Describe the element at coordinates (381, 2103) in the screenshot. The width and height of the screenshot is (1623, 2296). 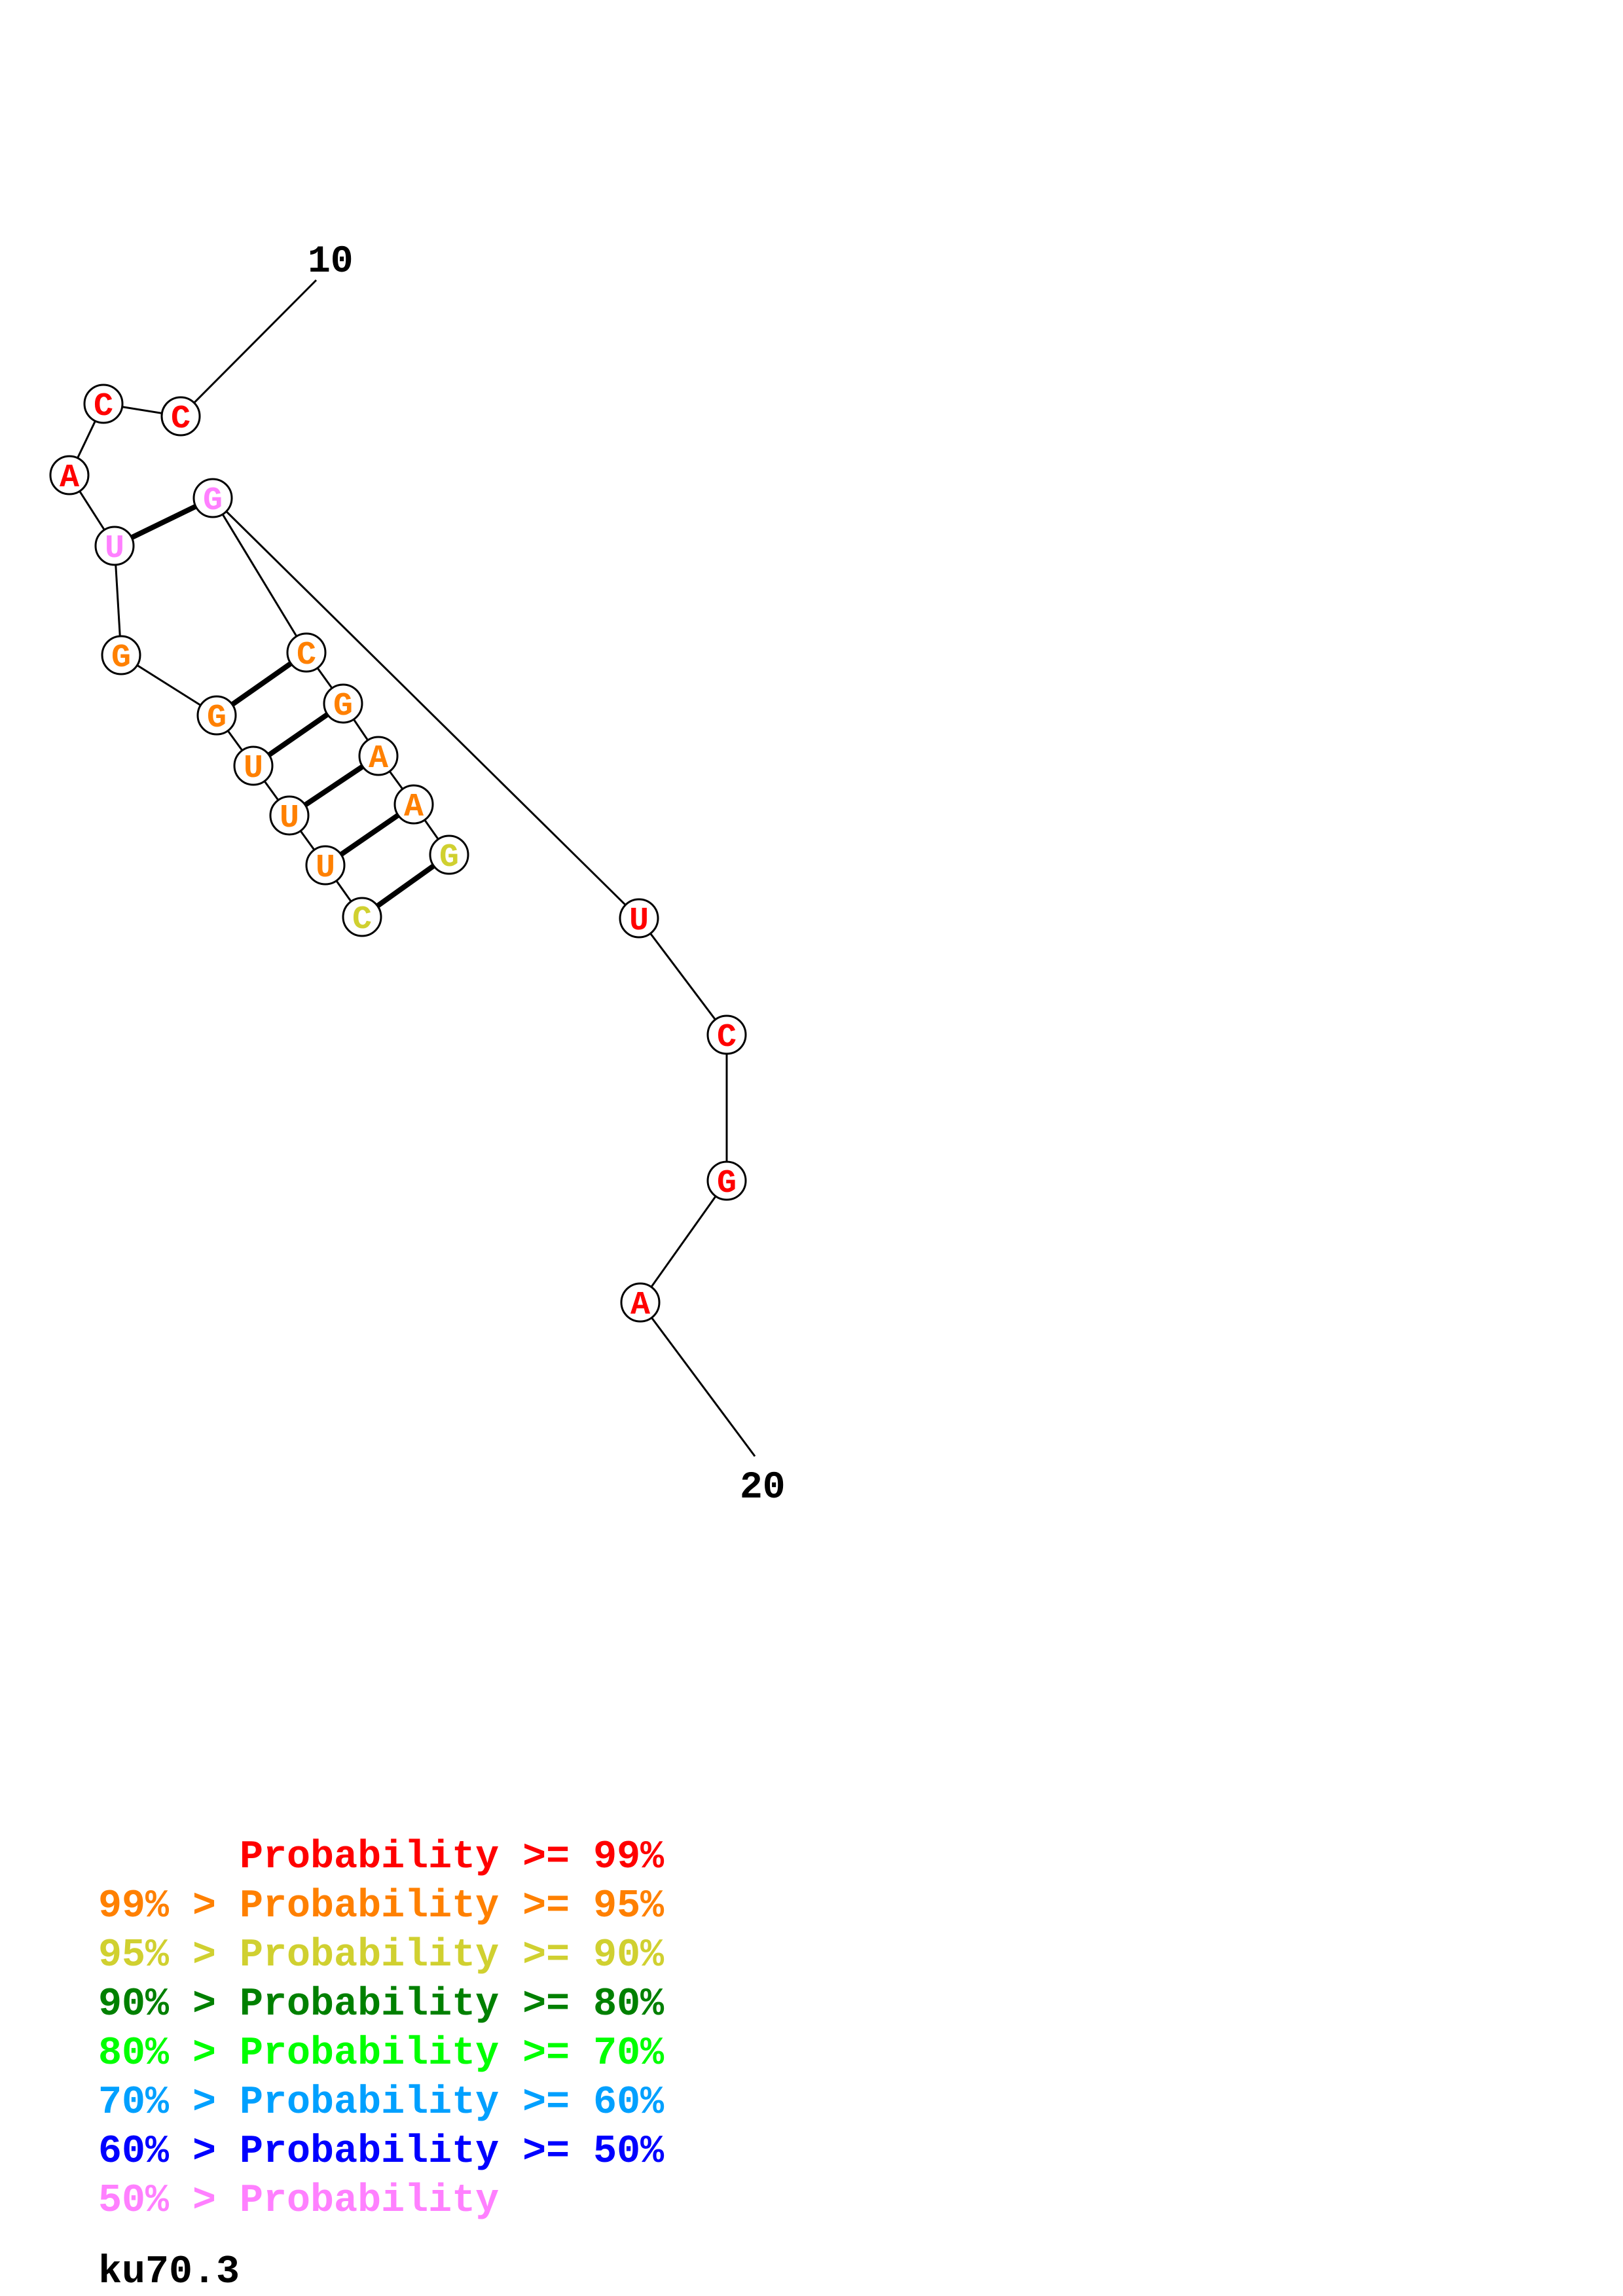
I see `legend-entry: 70% > Probability >= 60%` at that location.